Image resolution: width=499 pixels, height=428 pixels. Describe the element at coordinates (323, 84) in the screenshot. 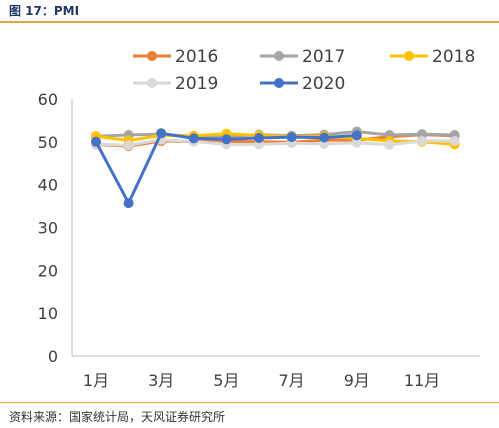

I see `legend-label: 2020` at that location.